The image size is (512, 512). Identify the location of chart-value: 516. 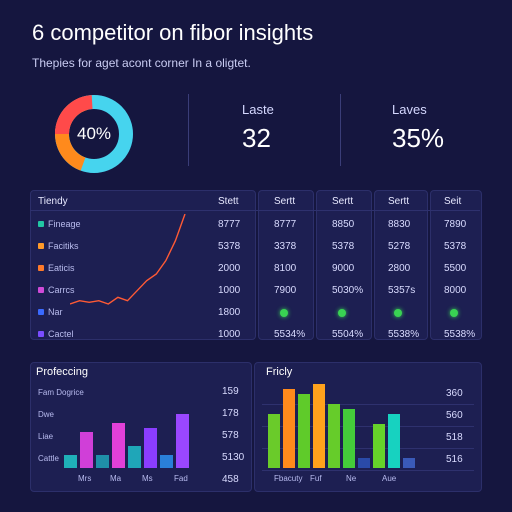
(454, 459).